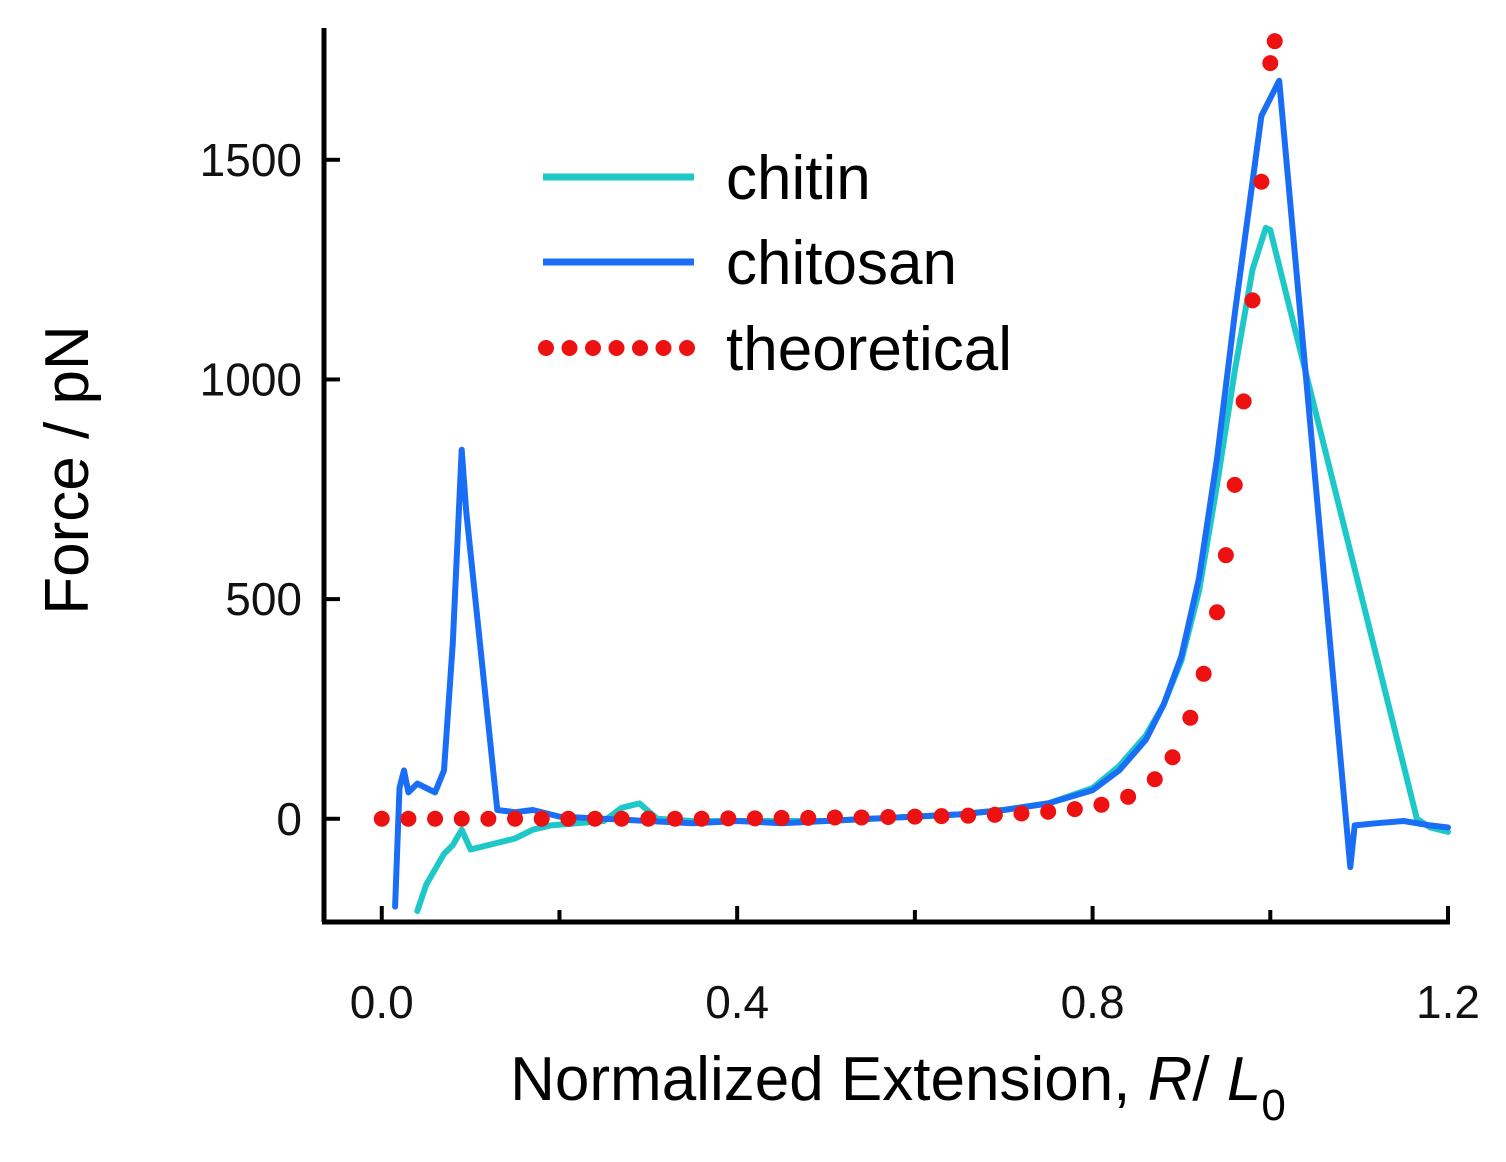 Image resolution: width=1506 pixels, height=1162 pixels. Describe the element at coordinates (1448, 1002) in the screenshot. I see `x-tick-label: 1.2` at that location.